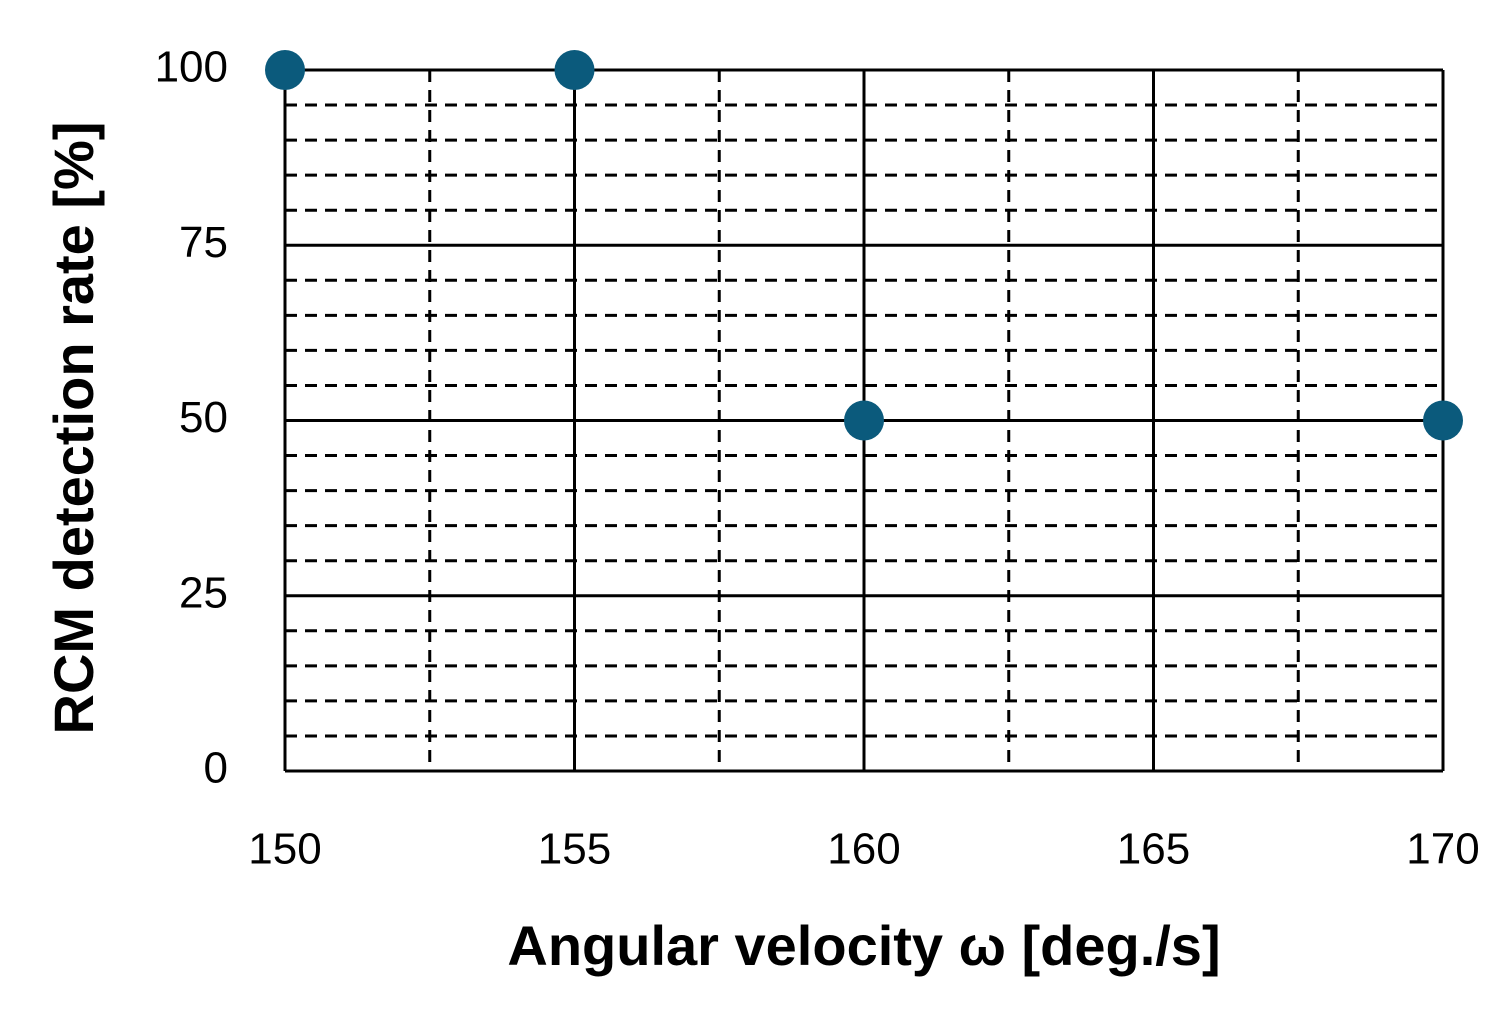 The height and width of the screenshot is (1014, 1508). Describe the element at coordinates (284, 849) in the screenshot. I see `x-tick-label: 150` at that location.